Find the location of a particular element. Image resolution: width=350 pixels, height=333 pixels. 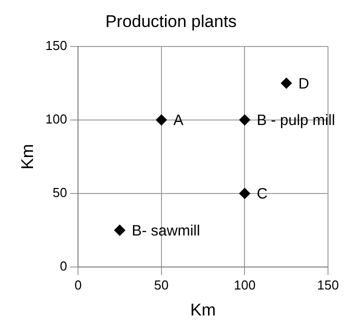

annotation: D is located at coordinates (304, 83).